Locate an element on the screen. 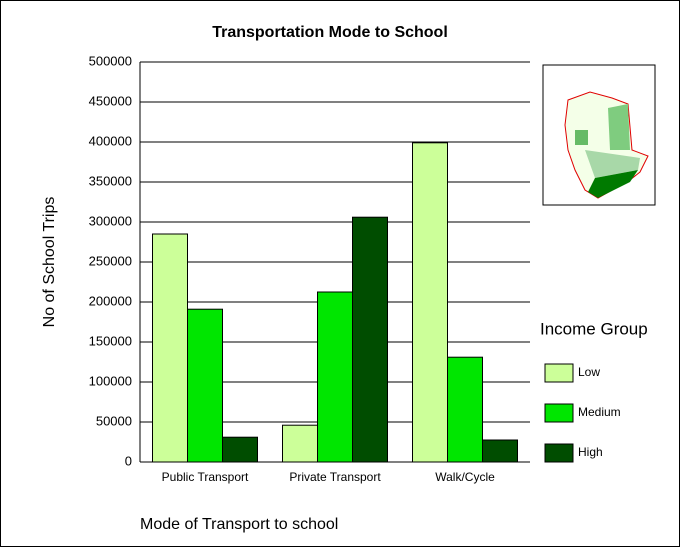 This screenshot has height=552, width=680. x-axis-label: Mode of Transport to school is located at coordinates (239, 524).